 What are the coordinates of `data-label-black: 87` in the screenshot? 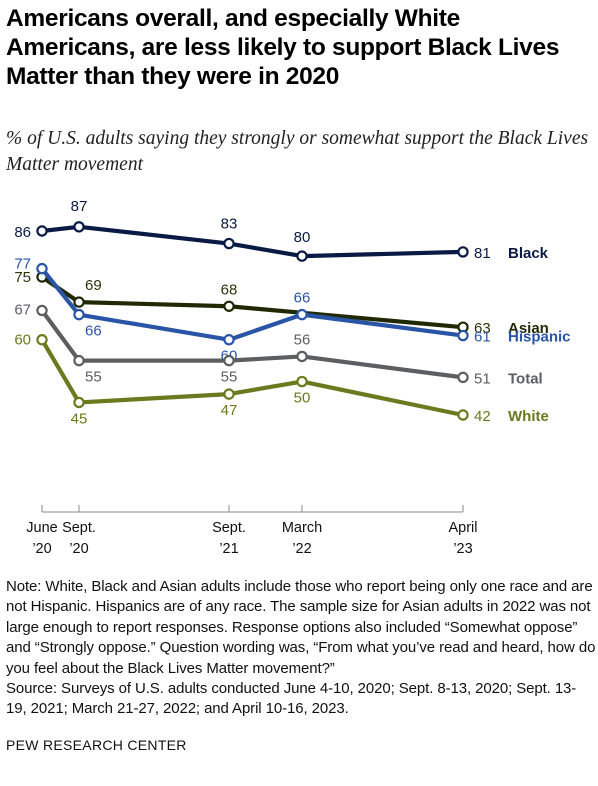 It's located at (79, 206).